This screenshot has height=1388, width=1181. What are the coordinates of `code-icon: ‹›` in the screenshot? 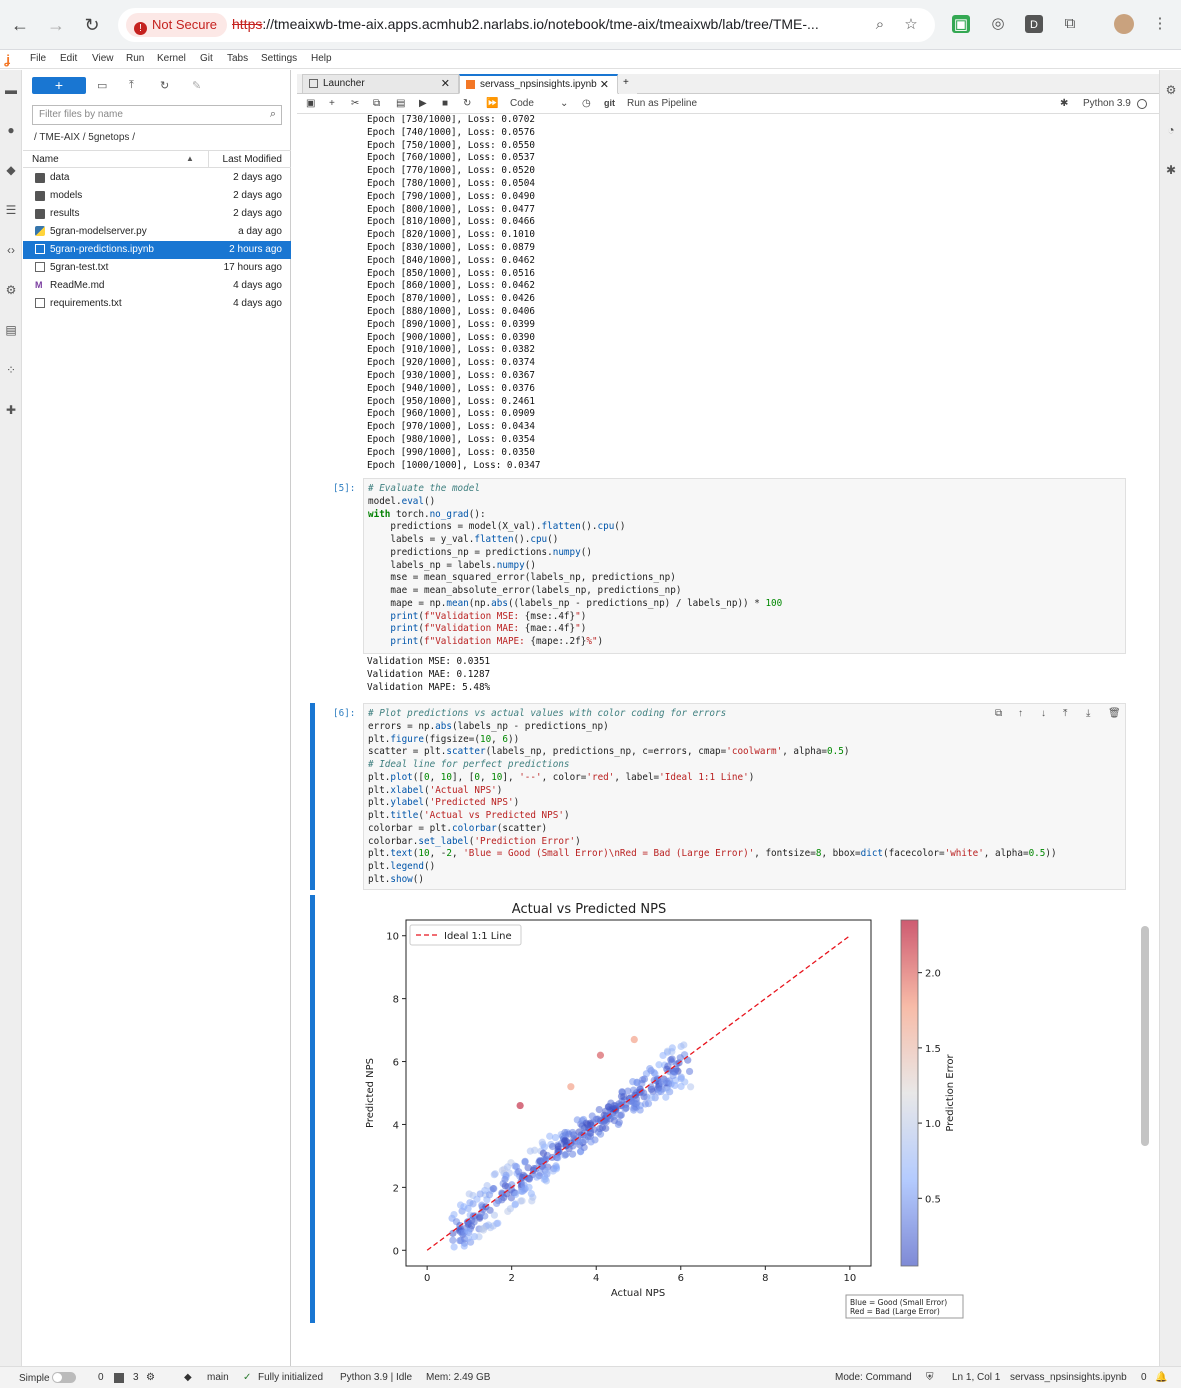 It's located at (11, 250).